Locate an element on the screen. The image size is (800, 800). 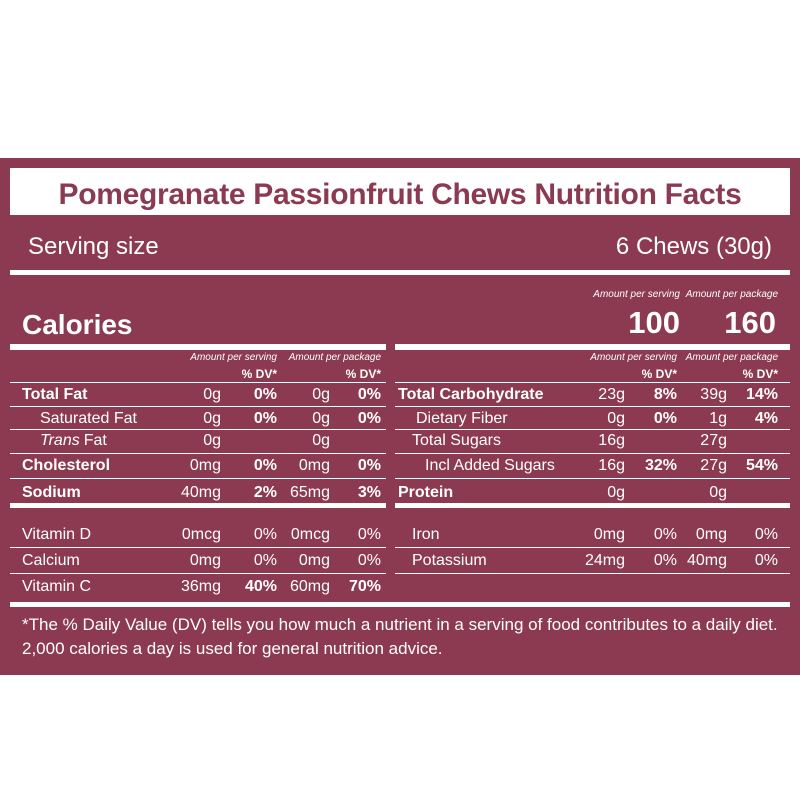
row-value: 32% is located at coordinates (660, 465).